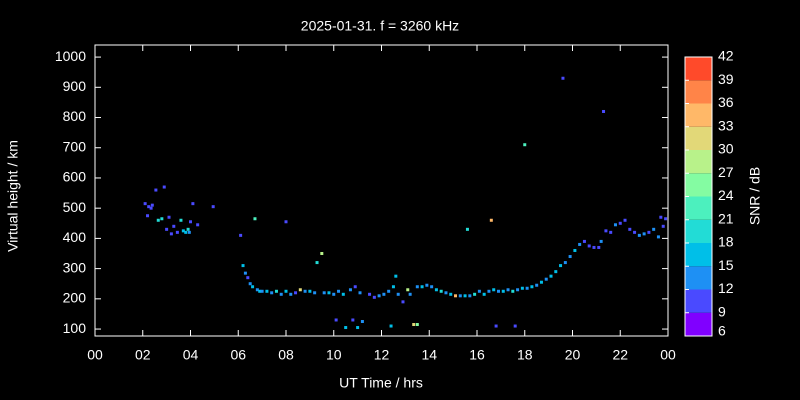 This screenshot has width=800, height=400. I want to click on x-tick-label: 14, so click(429, 355).